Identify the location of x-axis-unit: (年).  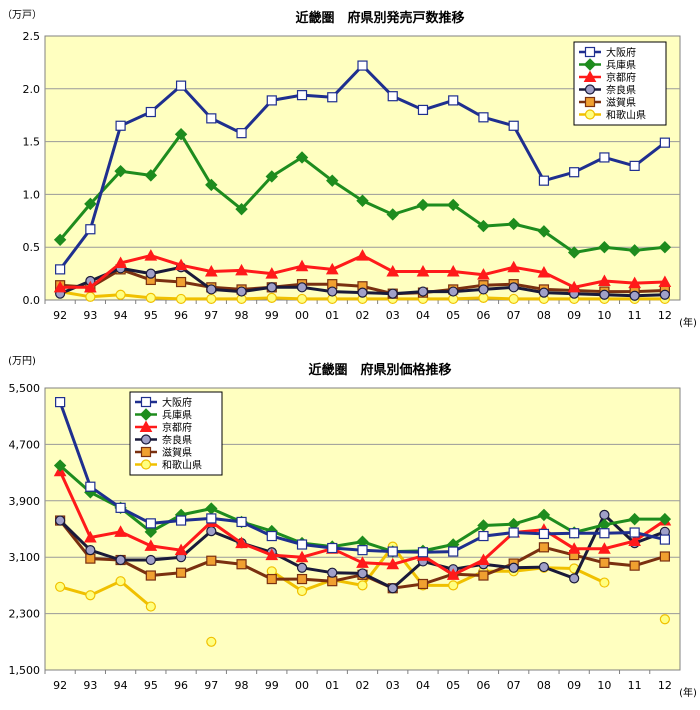
(688, 322).